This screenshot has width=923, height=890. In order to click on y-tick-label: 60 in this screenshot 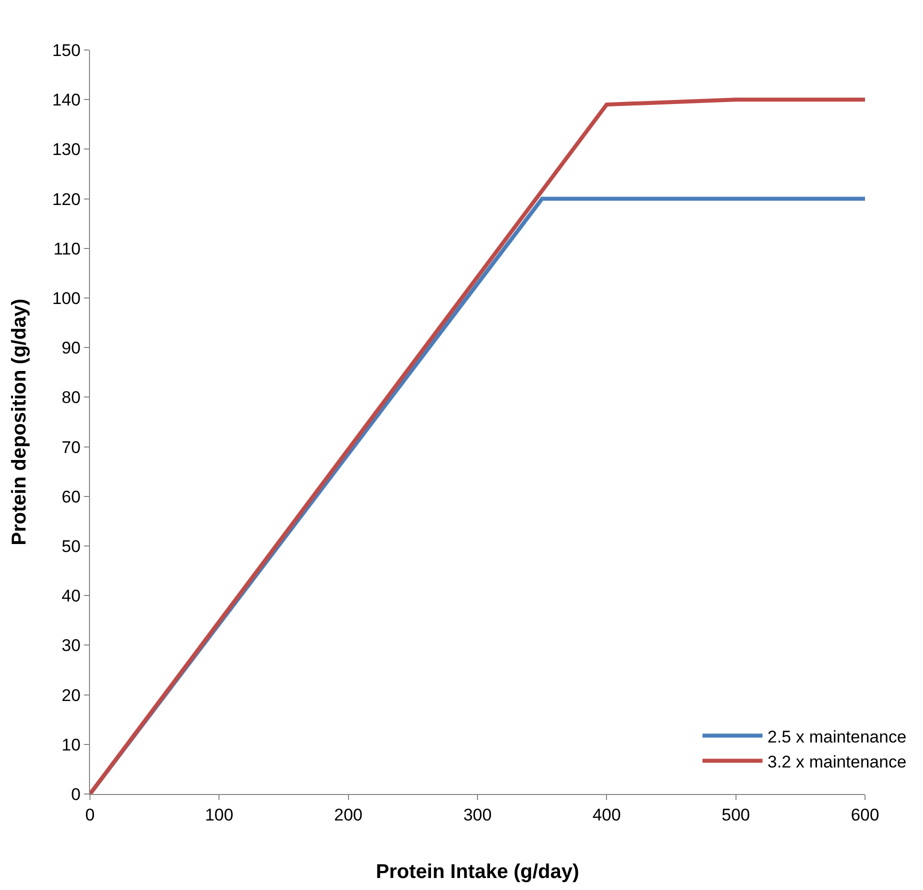, I will do `click(71, 496)`.